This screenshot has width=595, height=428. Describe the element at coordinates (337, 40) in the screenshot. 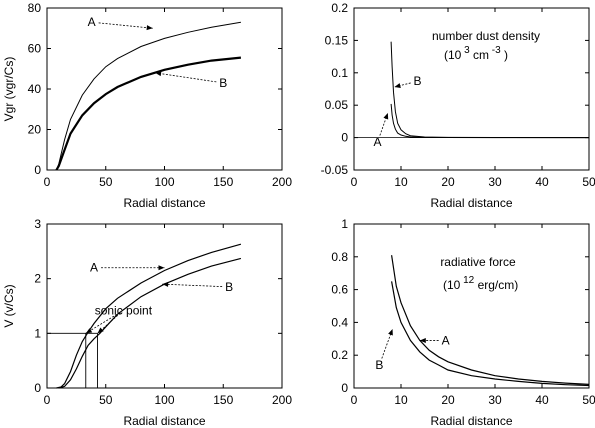

I see `y-tick-label: 0.15` at that location.